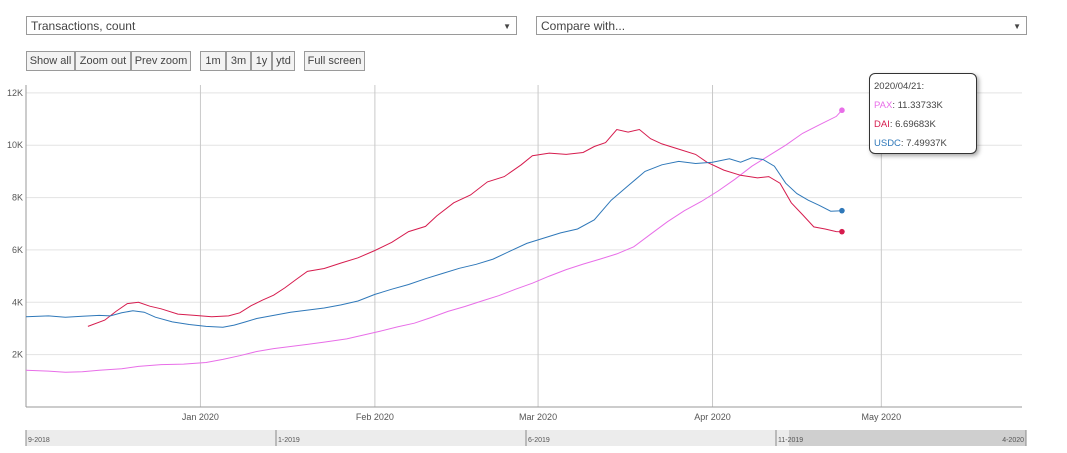  I want to click on y-tick-label: 4K, so click(17, 302).